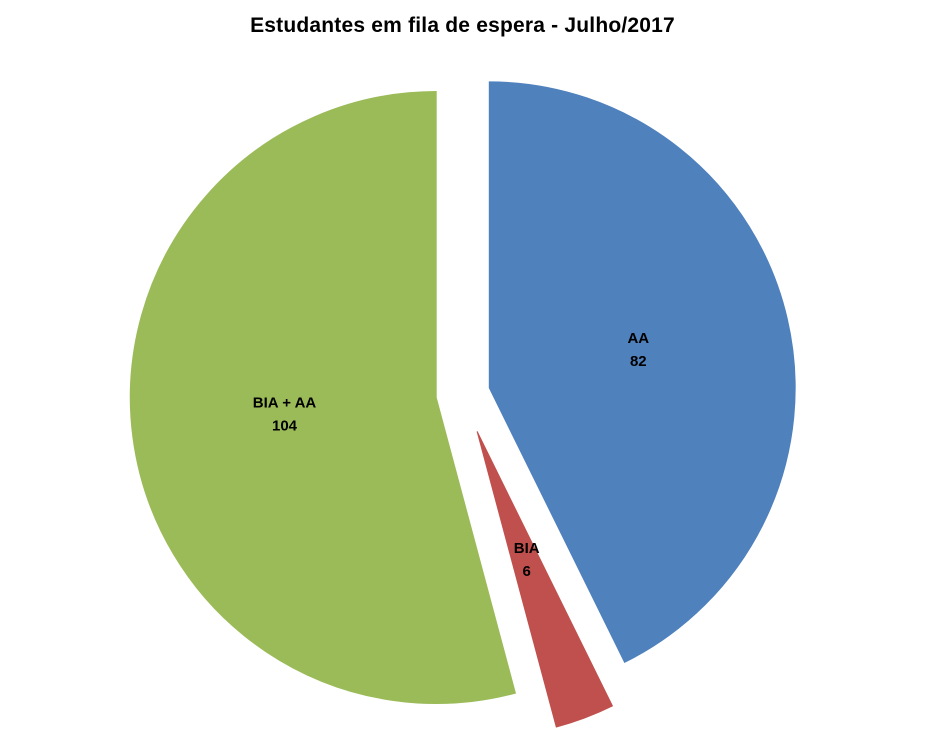  What do you see at coordinates (527, 560) in the screenshot?
I see `slice-label-bia: BIA 6` at bounding box center [527, 560].